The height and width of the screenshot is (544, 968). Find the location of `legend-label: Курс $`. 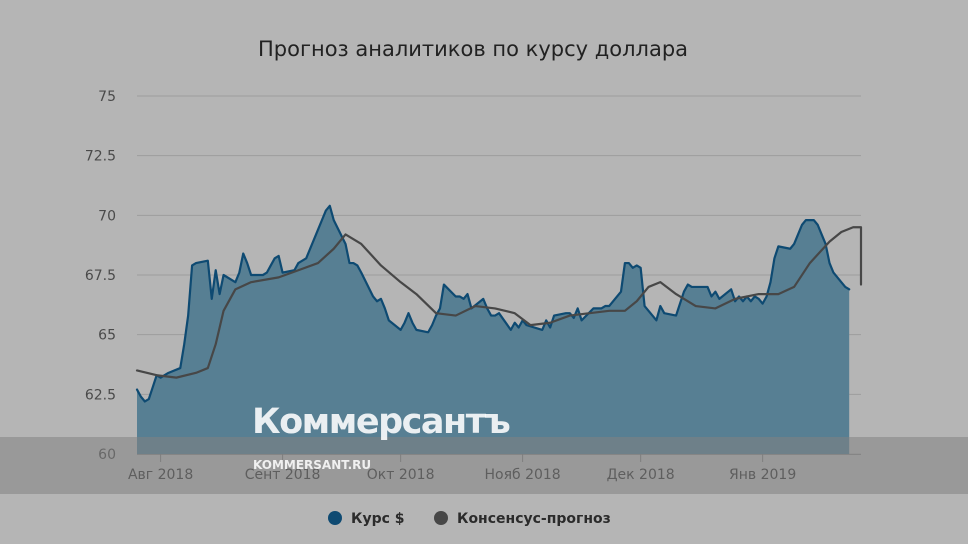

legend-label: Курс $ is located at coordinates (378, 519).